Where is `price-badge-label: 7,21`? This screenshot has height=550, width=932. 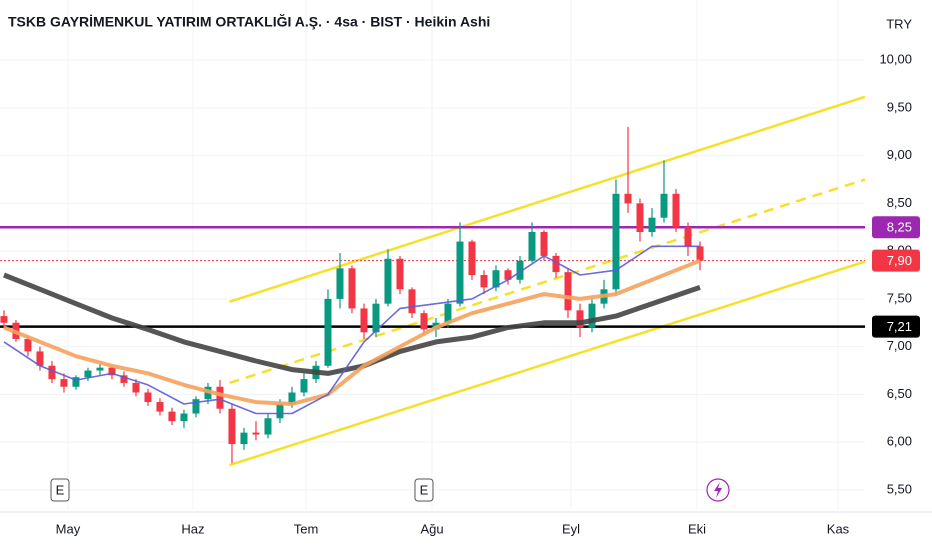
price-badge-label: 7,21 is located at coordinates (899, 326).